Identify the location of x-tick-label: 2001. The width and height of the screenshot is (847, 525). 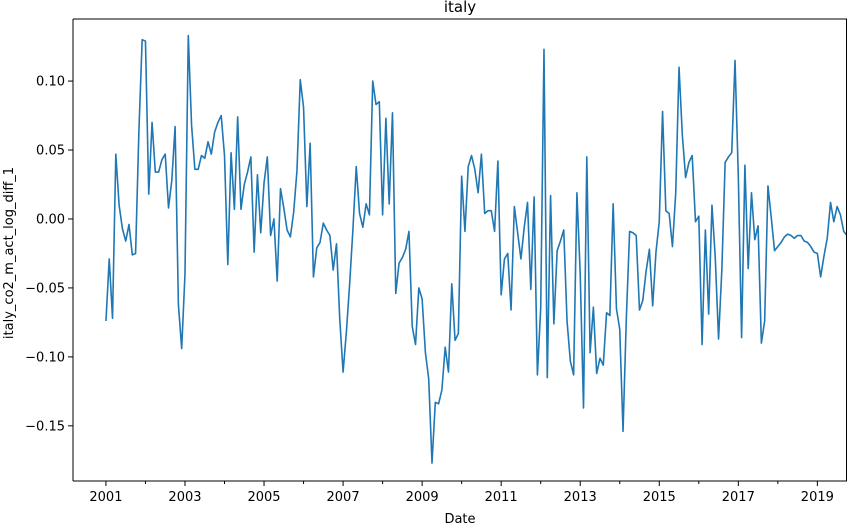
(105, 497).